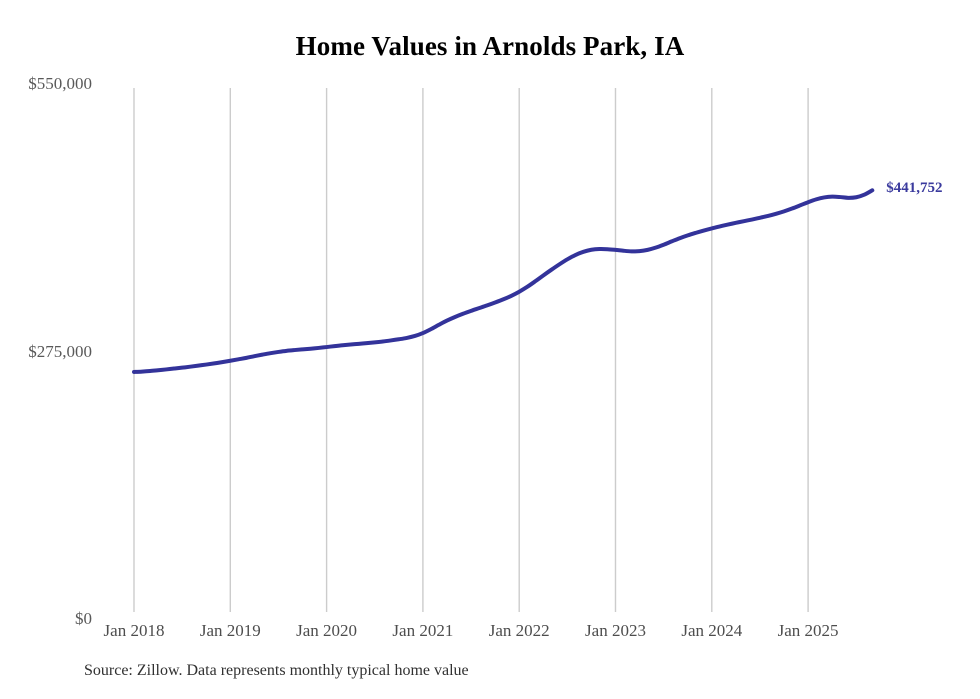  What do you see at coordinates (60, 83) in the screenshot?
I see `y-axis-tick-label: $550,000` at bounding box center [60, 83].